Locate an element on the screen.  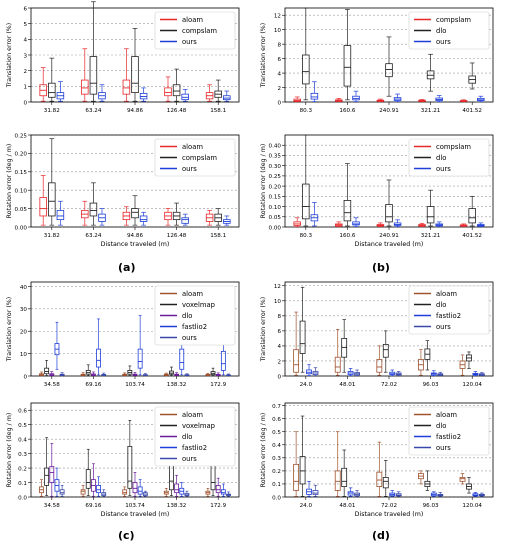
y-tick-label: 0.1 is located at coordinates (22, 484).